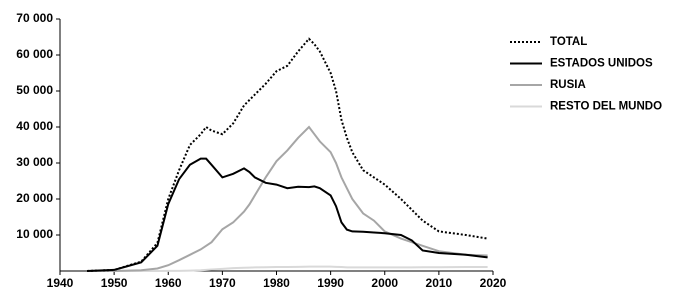 This screenshot has height=300, width=678. I want to click on y-tick-label: 50 000, so click(34, 90).